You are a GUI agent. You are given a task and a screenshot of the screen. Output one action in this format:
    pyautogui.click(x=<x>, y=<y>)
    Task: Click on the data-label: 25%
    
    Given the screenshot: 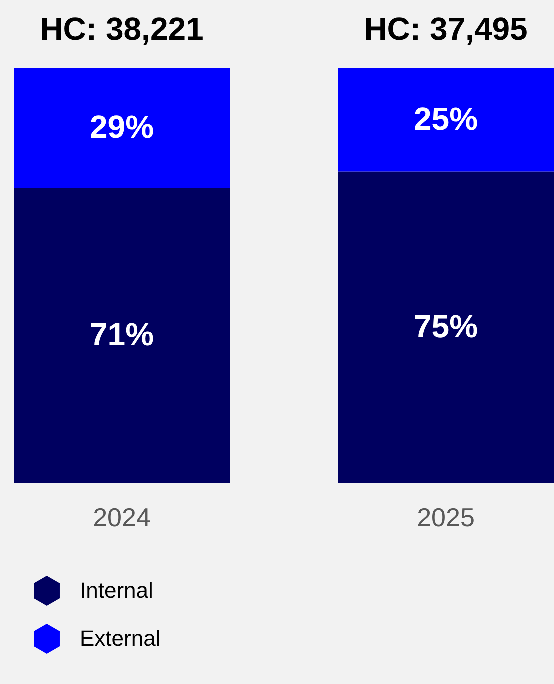 What is the action you would take?
    pyautogui.click(x=446, y=118)
    